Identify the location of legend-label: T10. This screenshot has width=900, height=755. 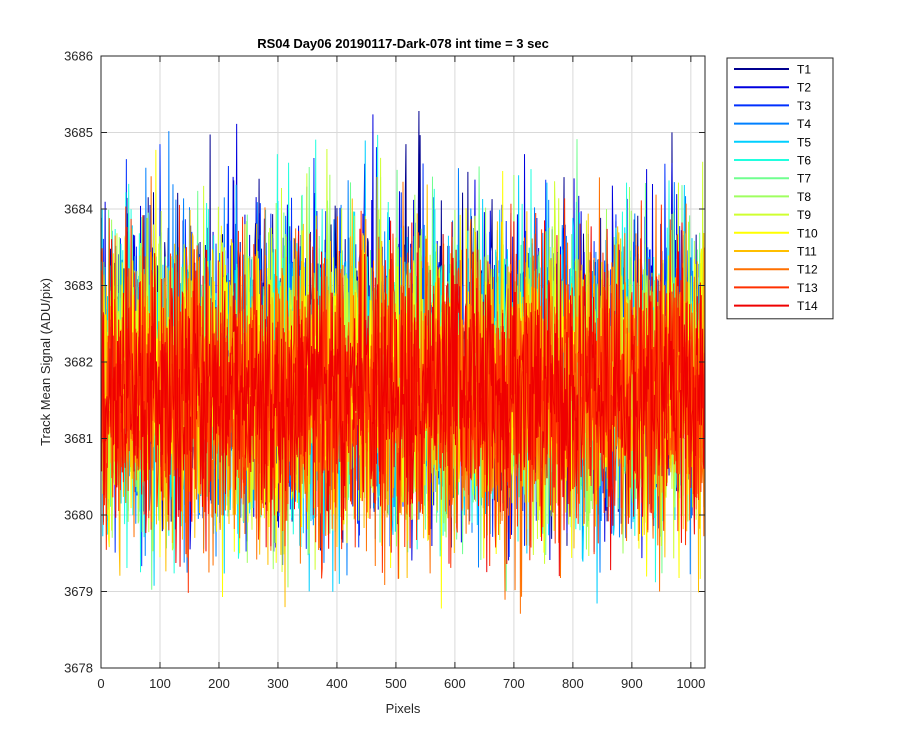
(807, 233).